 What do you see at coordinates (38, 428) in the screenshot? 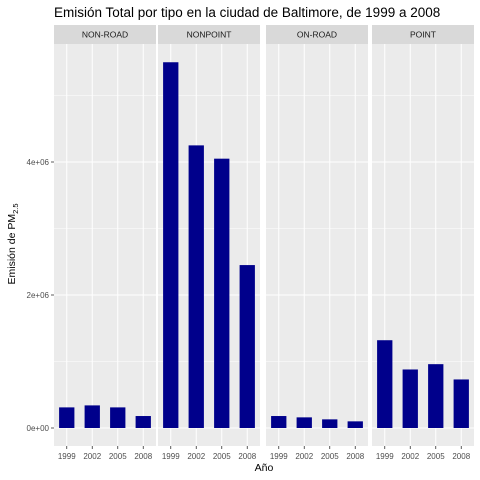
I see `y-tick-label: 0e+00` at bounding box center [38, 428].